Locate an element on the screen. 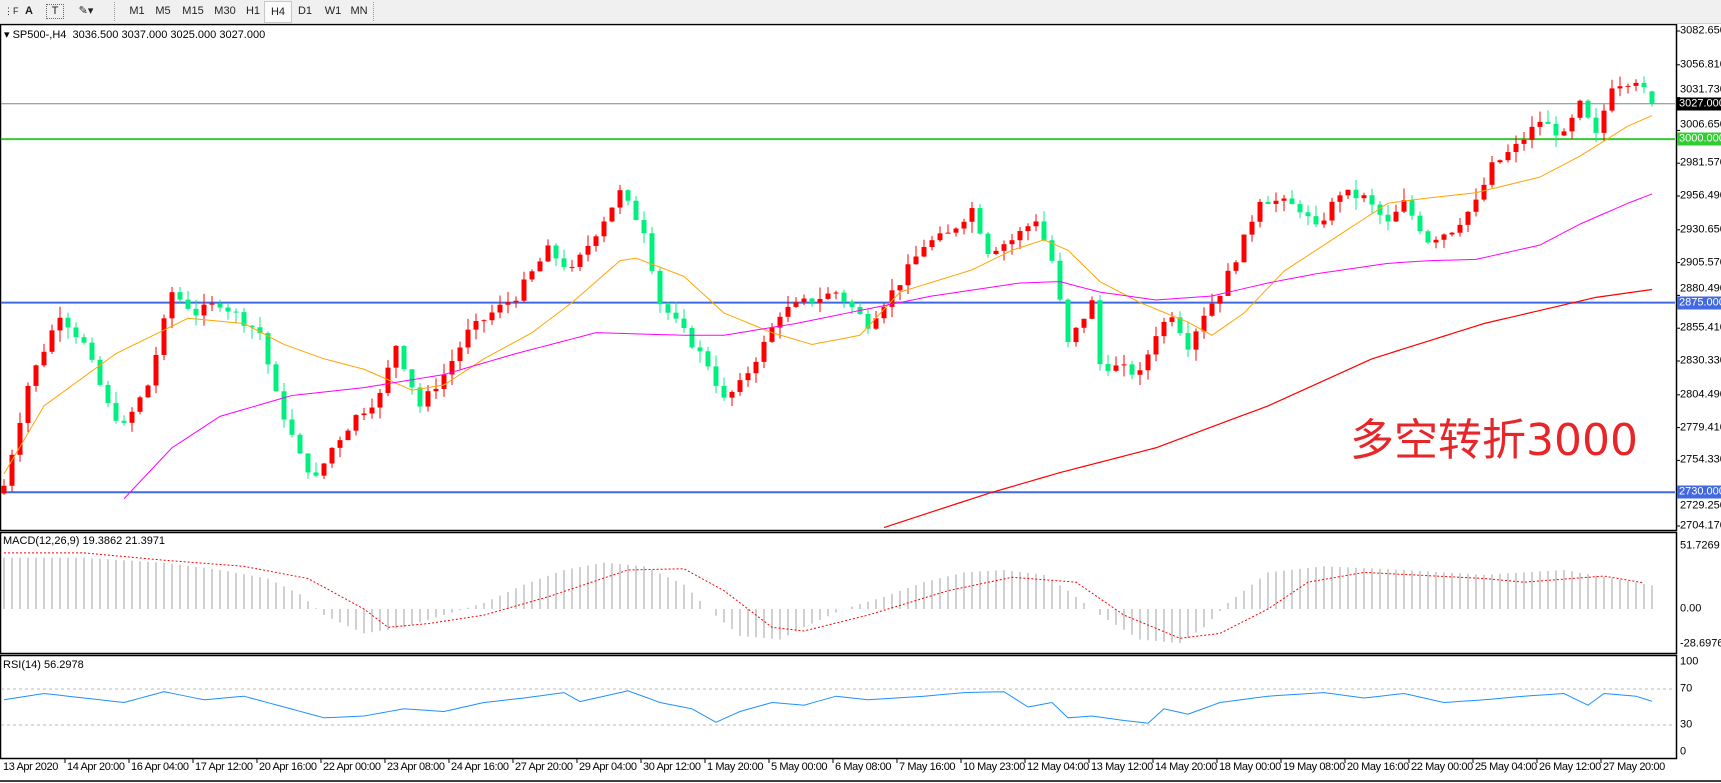  toolbar: ⋮F A T ✎▾ M1 M5 M15 M30 H1 H4 D1 W1 MN is located at coordinates (860, 12).